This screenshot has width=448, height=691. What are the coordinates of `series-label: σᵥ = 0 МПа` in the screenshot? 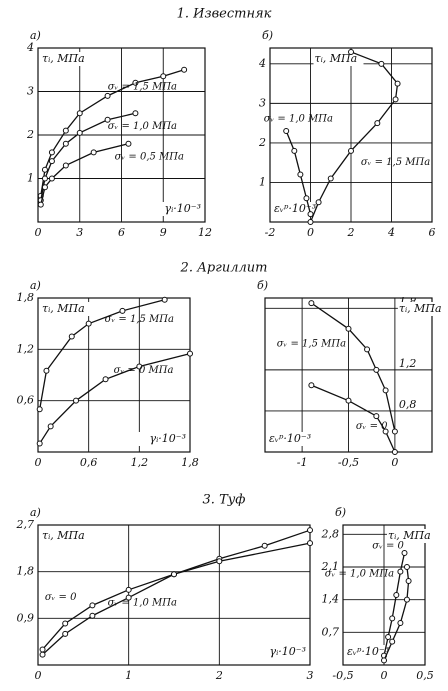 It's located at (144, 370).